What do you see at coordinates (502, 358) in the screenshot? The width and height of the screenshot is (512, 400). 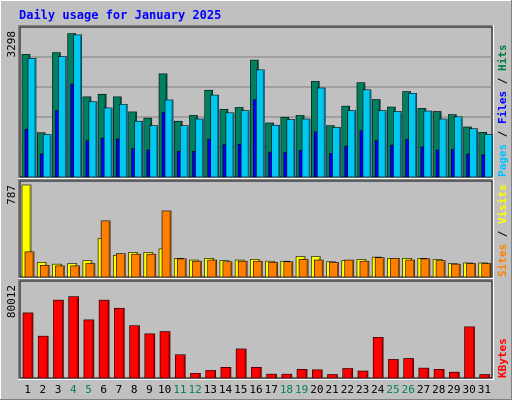 I see `legend-part: KBytes` at bounding box center [502, 358].